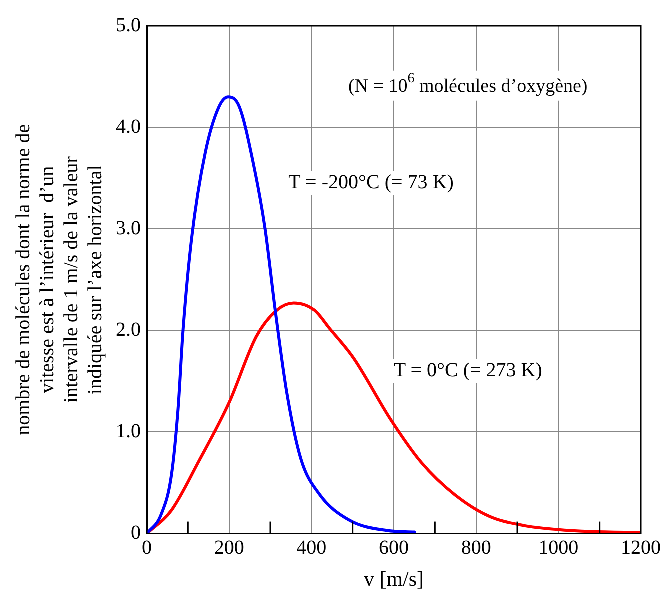 The height and width of the screenshot is (605, 672). Describe the element at coordinates (128, 228) in the screenshot. I see `y-tick-label: 3.0` at that location.